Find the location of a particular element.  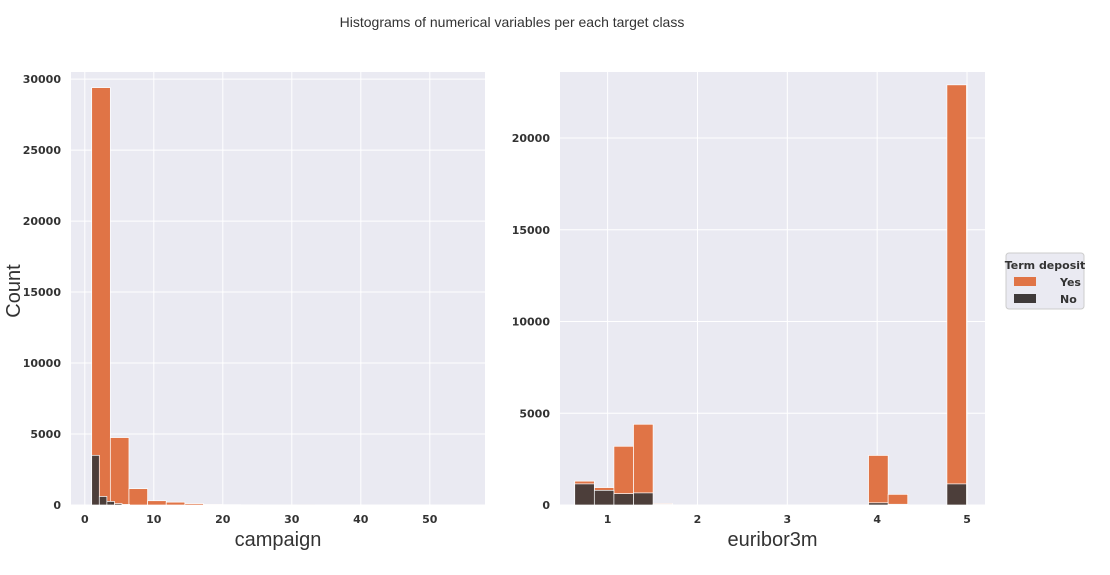

y-tick-label-campaign: 30000 is located at coordinates (42, 79).